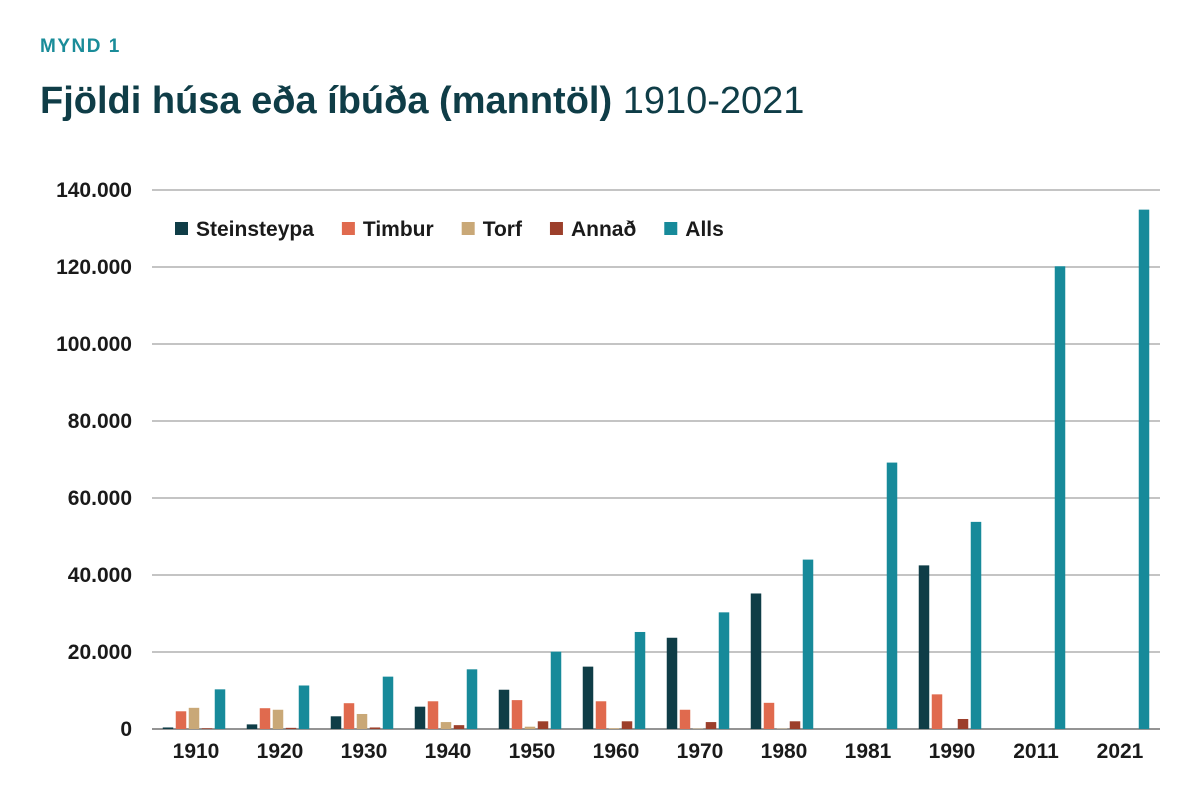 This screenshot has width=1200, height=800. I want to click on bar-torf-1950, so click(530, 727).